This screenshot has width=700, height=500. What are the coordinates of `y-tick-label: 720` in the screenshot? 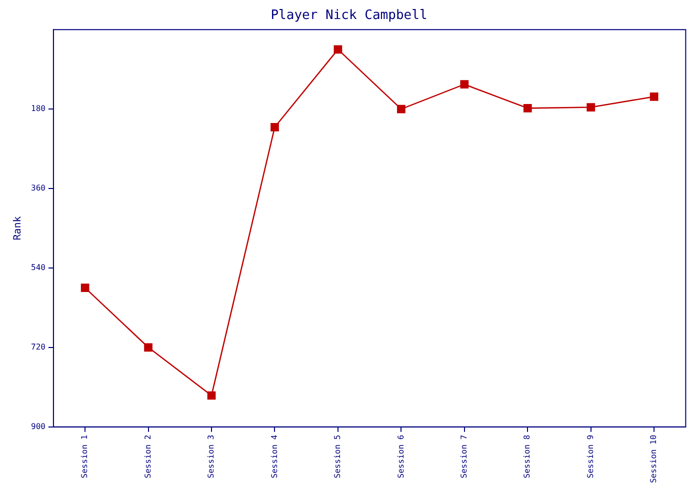 It's located at (38, 347).